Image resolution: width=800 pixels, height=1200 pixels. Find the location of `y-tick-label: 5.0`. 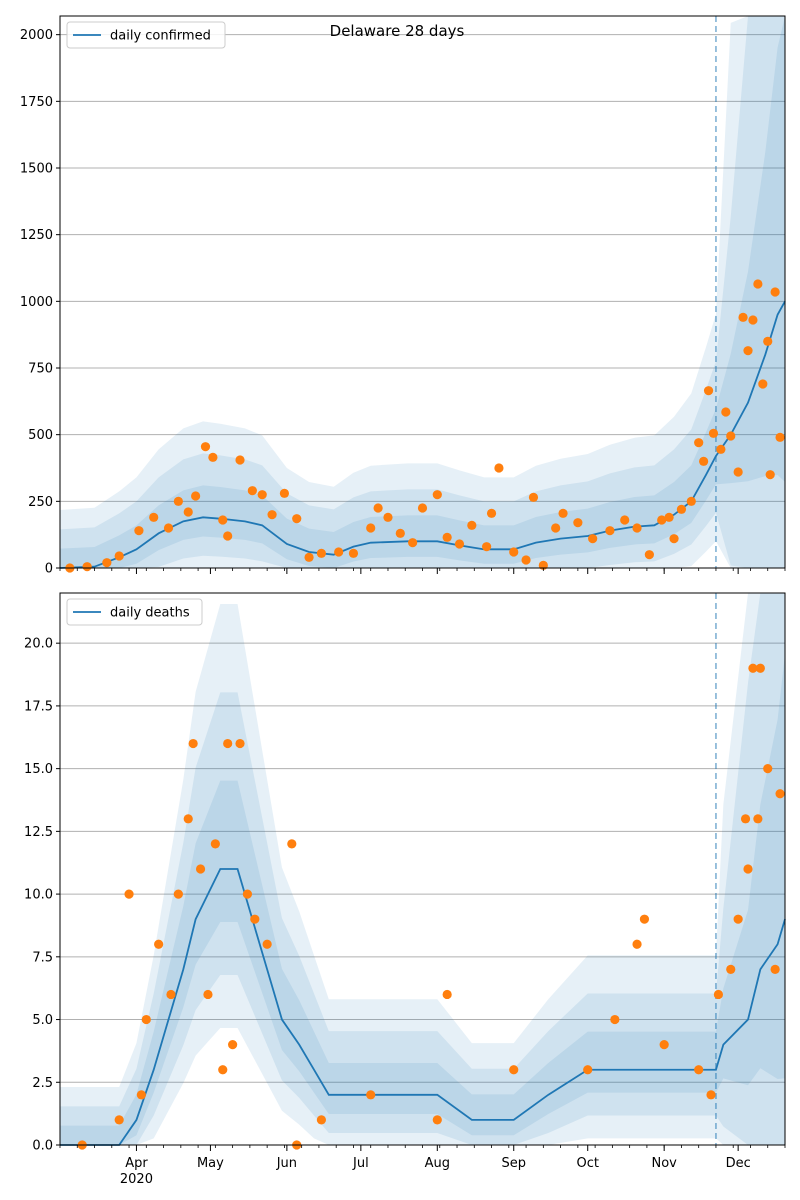

y-tick-label: 5.0 is located at coordinates (42, 1020).